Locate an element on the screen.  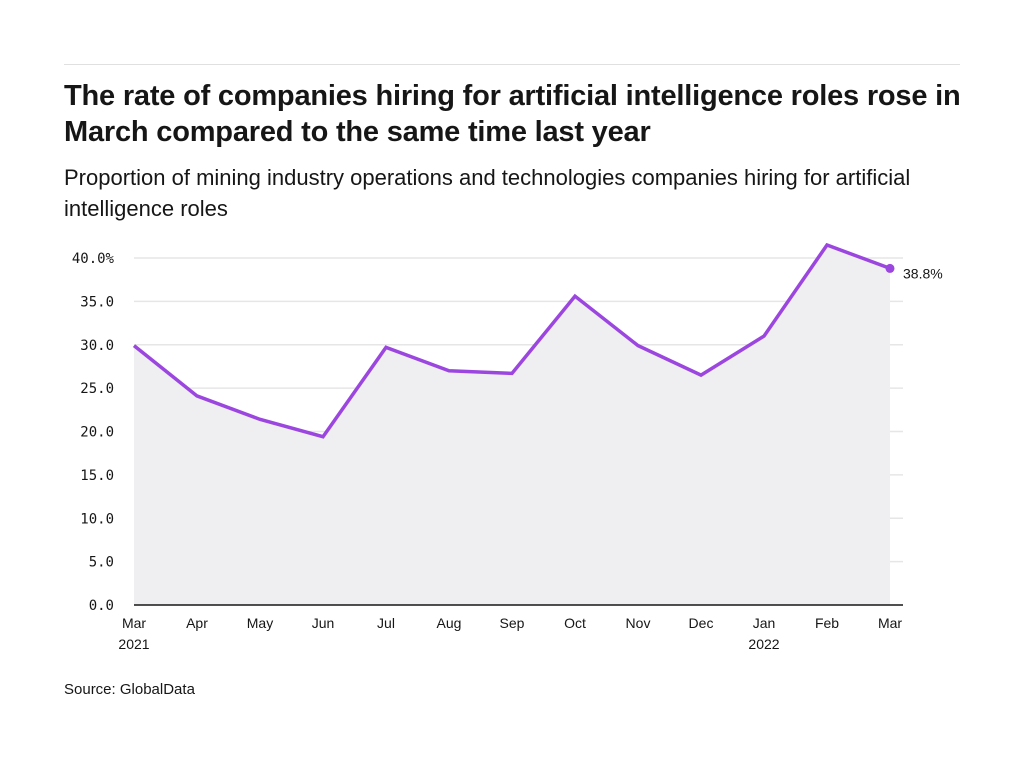
x-tick-label: Feb is located at coordinates (827, 623).